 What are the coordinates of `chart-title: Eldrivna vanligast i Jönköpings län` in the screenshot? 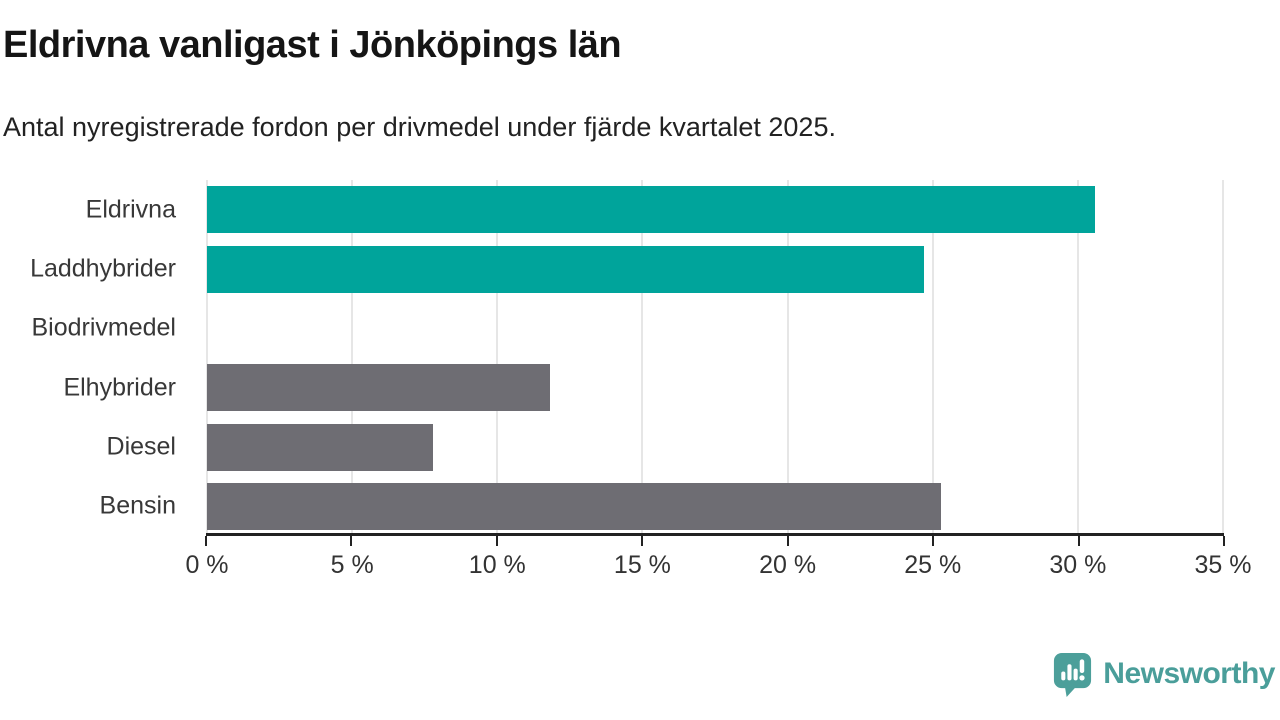 It's located at (312, 45).